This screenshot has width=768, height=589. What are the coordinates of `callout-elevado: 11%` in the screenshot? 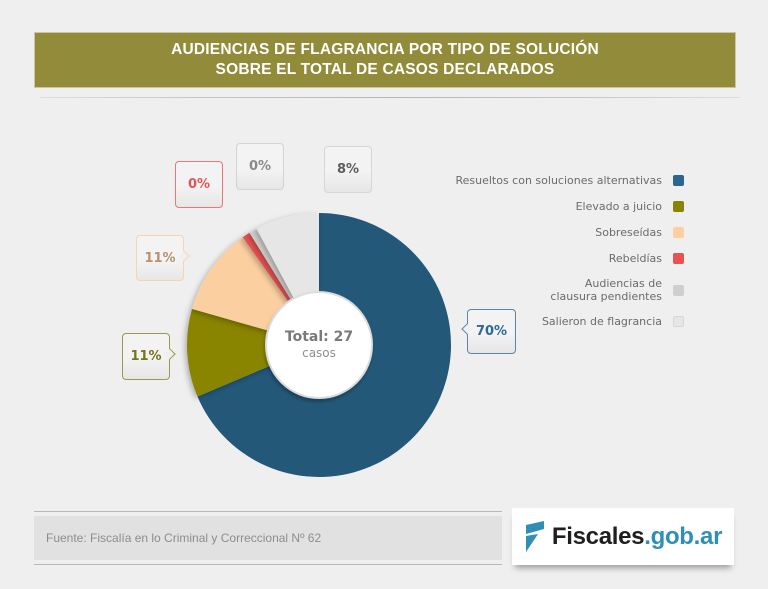 It's located at (149, 356).